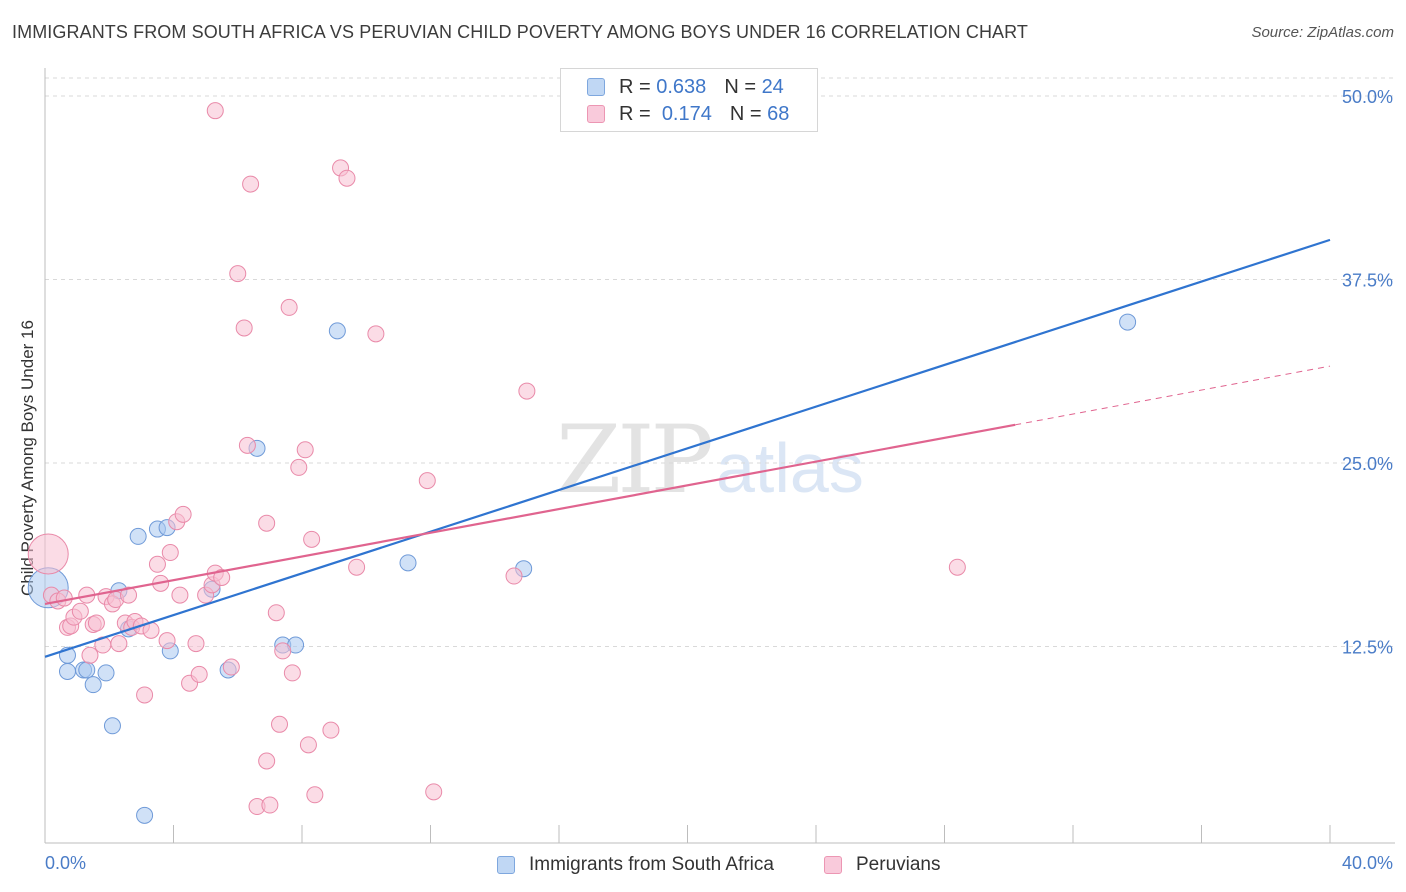  What do you see at coordinates (530, 514) in the screenshot?
I see `trendline` at bounding box center [530, 514].